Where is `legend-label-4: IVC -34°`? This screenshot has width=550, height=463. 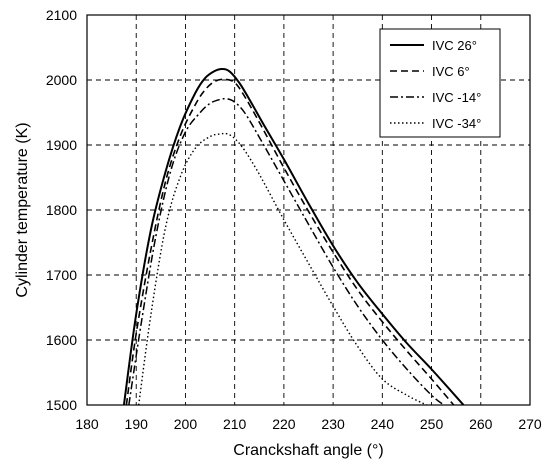
legend-label-4: IVC -34° is located at coordinates (456, 123).